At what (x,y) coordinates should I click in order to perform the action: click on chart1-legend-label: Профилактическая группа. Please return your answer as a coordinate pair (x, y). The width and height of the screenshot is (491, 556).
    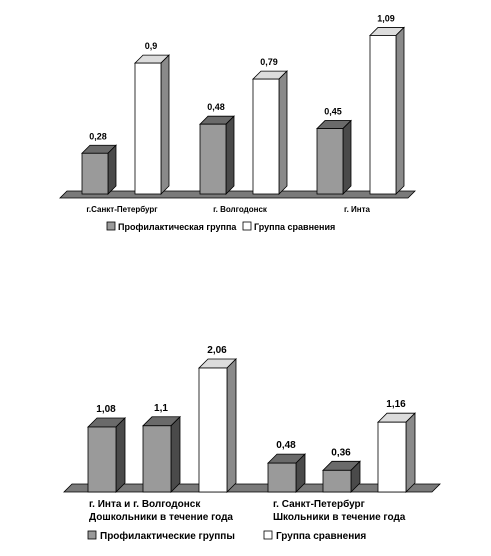
    Looking at the image, I should click on (177, 227).